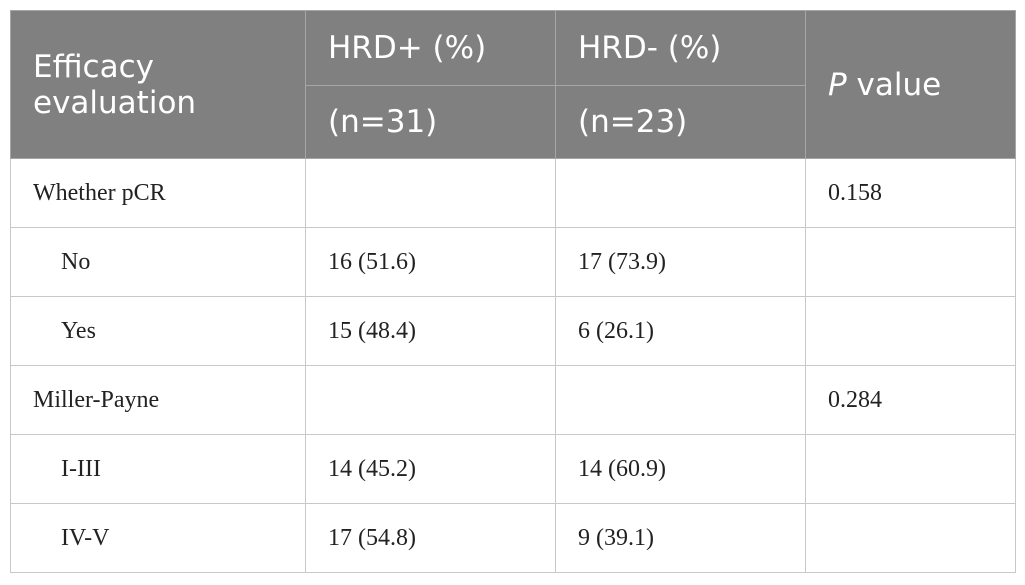 This screenshot has width=1025, height=585. Describe the element at coordinates (680, 48) in the screenshot. I see `header-cell: HRD- (%)` at that location.